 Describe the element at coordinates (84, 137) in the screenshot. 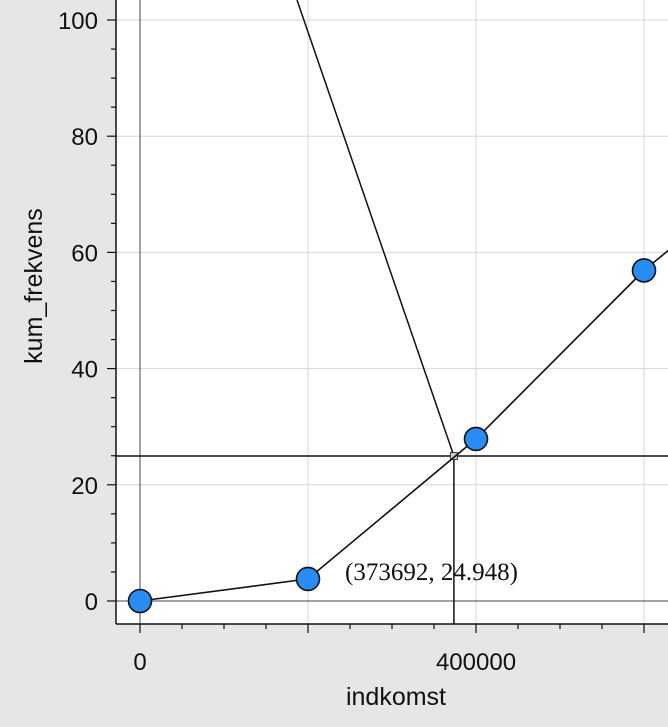

I see `y-tick-label: 80` at that location.